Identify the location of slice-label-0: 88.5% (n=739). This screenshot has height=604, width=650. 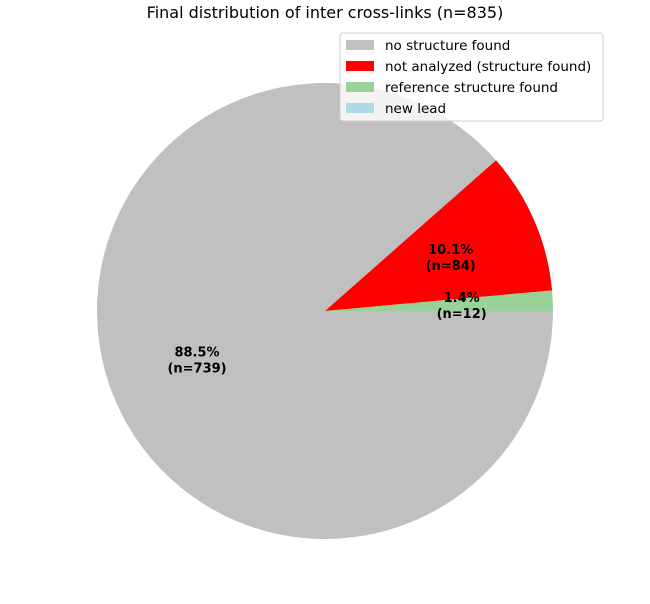
(196, 360).